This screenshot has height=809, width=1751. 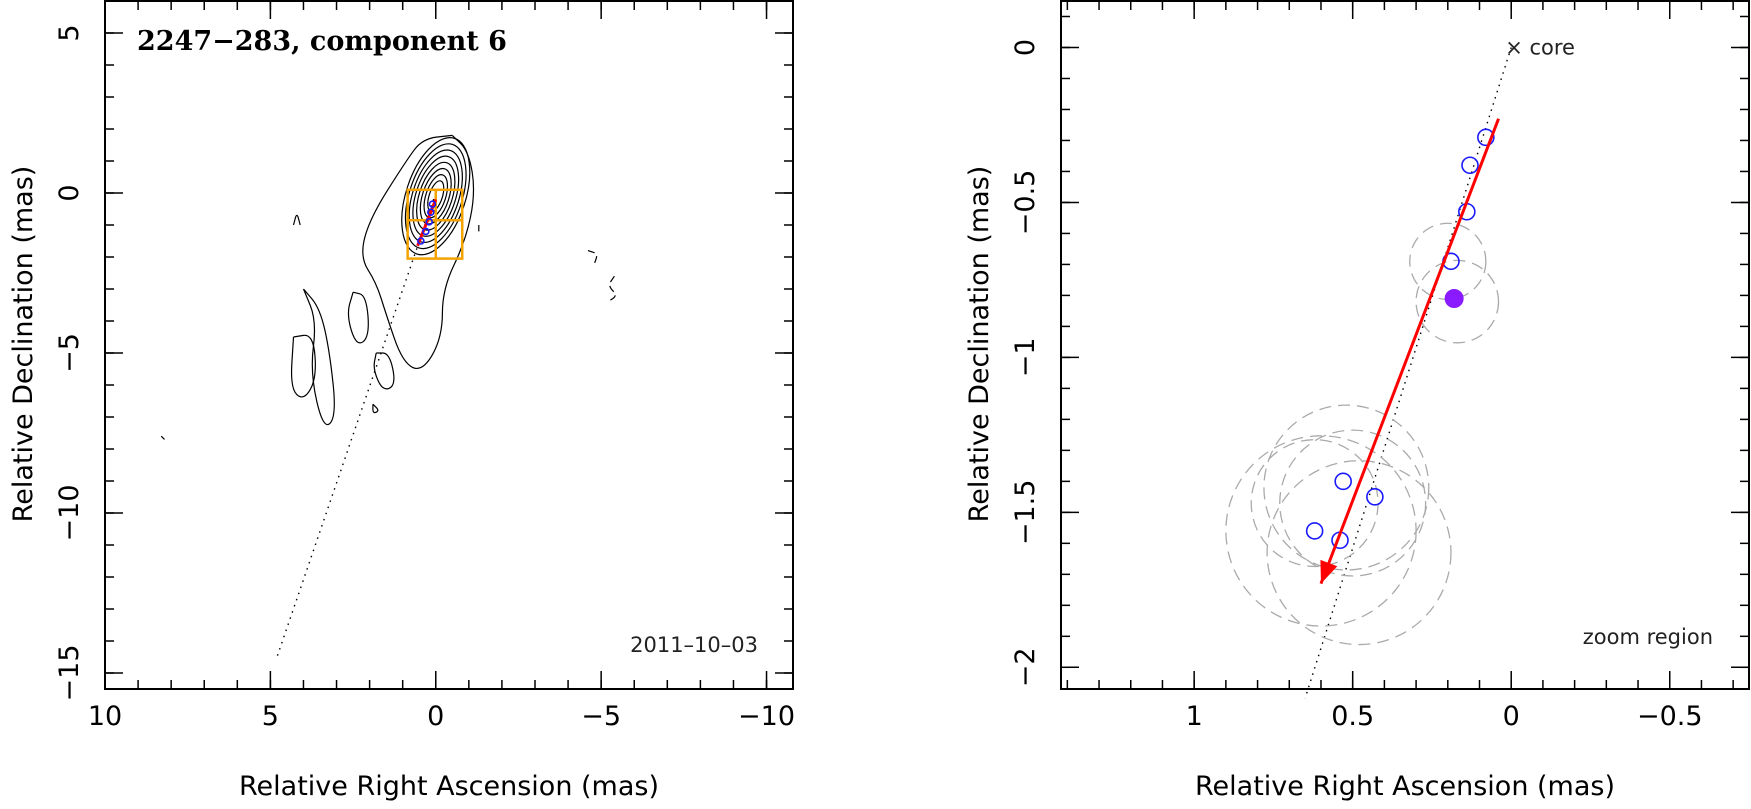 I want to click on left-x-tick-labels: 10 5 0 −5 −10, so click(x=441, y=716).